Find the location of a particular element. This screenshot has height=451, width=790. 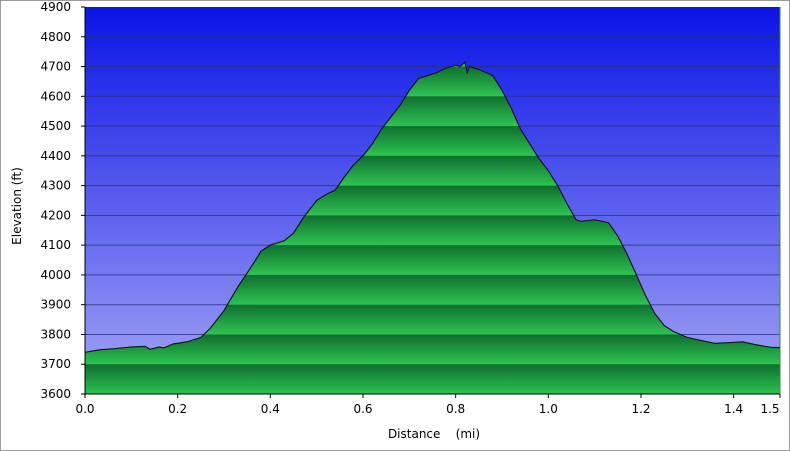

x-tick-label: 1.2 is located at coordinates (640, 409).